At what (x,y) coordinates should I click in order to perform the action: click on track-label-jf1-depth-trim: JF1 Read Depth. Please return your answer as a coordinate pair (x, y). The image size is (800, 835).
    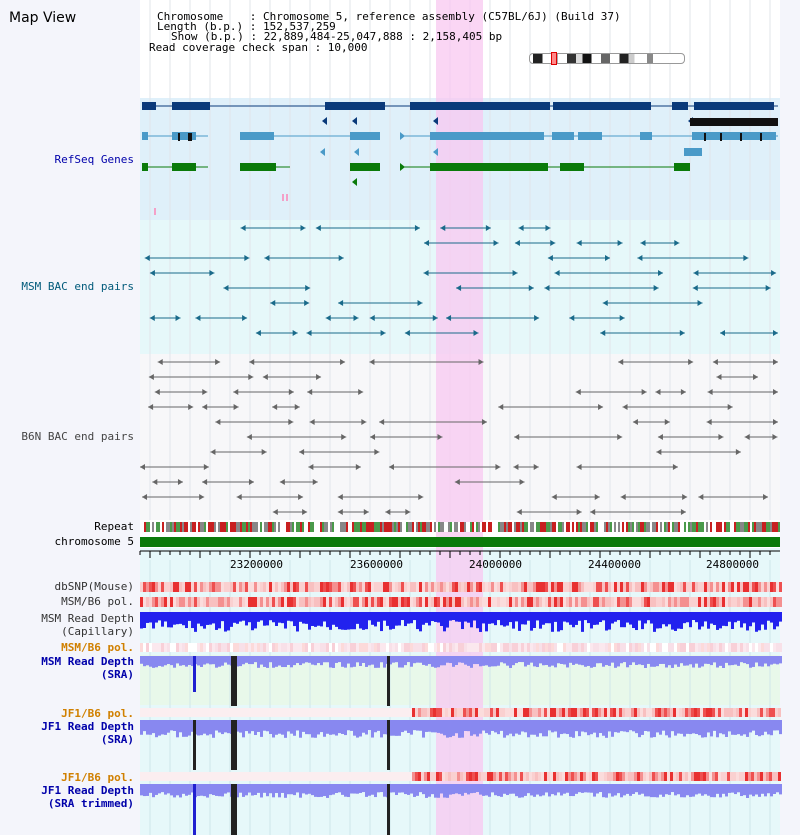
    Looking at the image, I should click on (87, 790).